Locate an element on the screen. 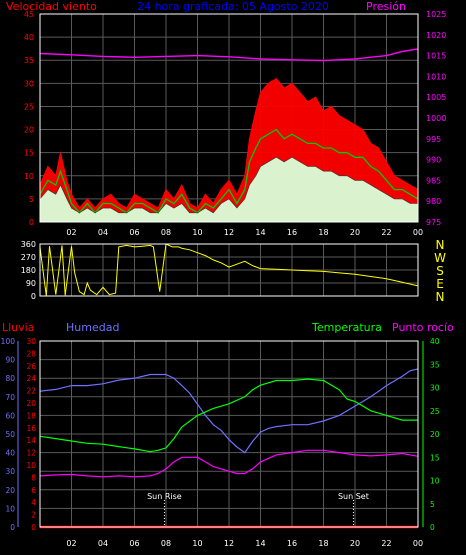  th-x-tick-label: 08 is located at coordinates (166, 543).